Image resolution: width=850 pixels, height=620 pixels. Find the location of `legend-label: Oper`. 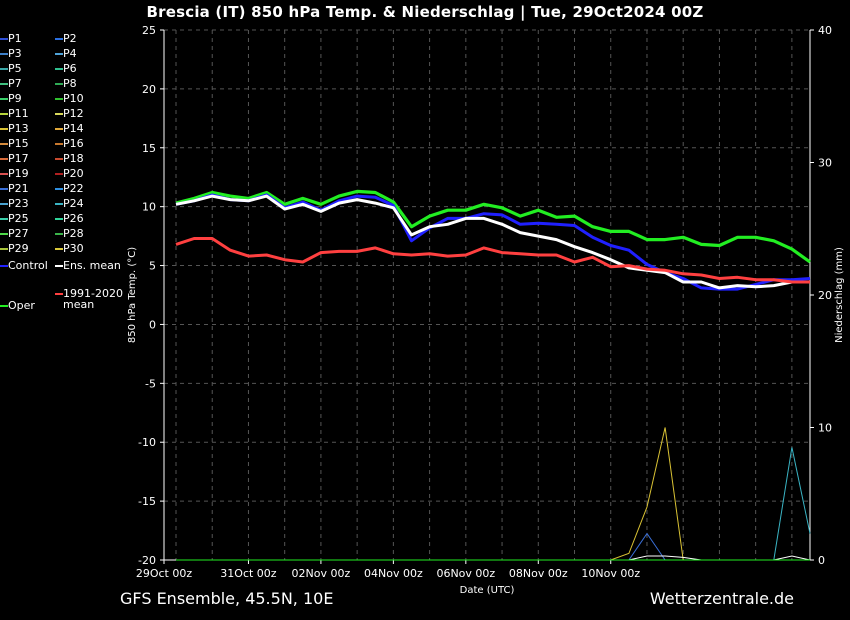

legend-label: Oper is located at coordinates (21, 305).